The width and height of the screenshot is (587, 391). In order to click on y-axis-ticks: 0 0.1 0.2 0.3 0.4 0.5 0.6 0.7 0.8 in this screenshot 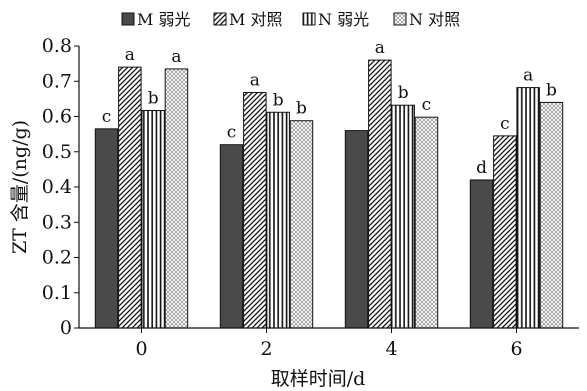, I will do `click(60, 187)`.